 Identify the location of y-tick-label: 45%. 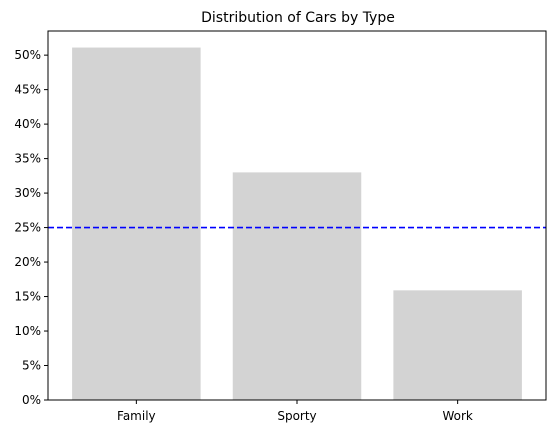
(27, 90).